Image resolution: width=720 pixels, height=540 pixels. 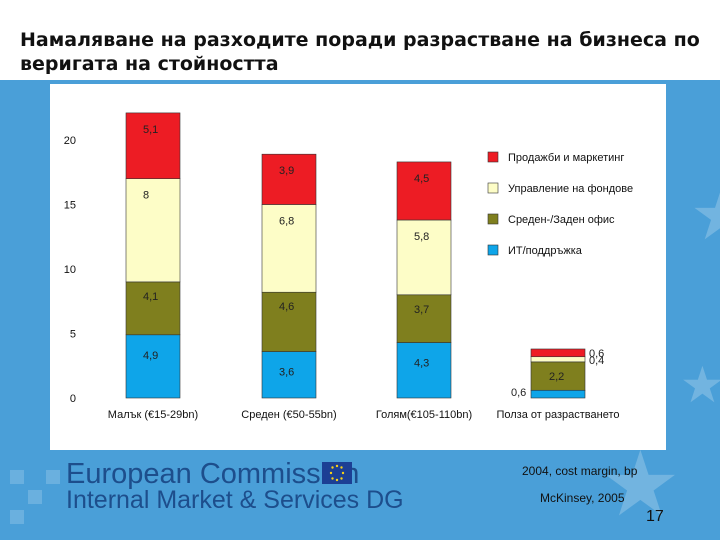 I want to click on source-note: 2004, cost margin, bp, so click(x=580, y=471).